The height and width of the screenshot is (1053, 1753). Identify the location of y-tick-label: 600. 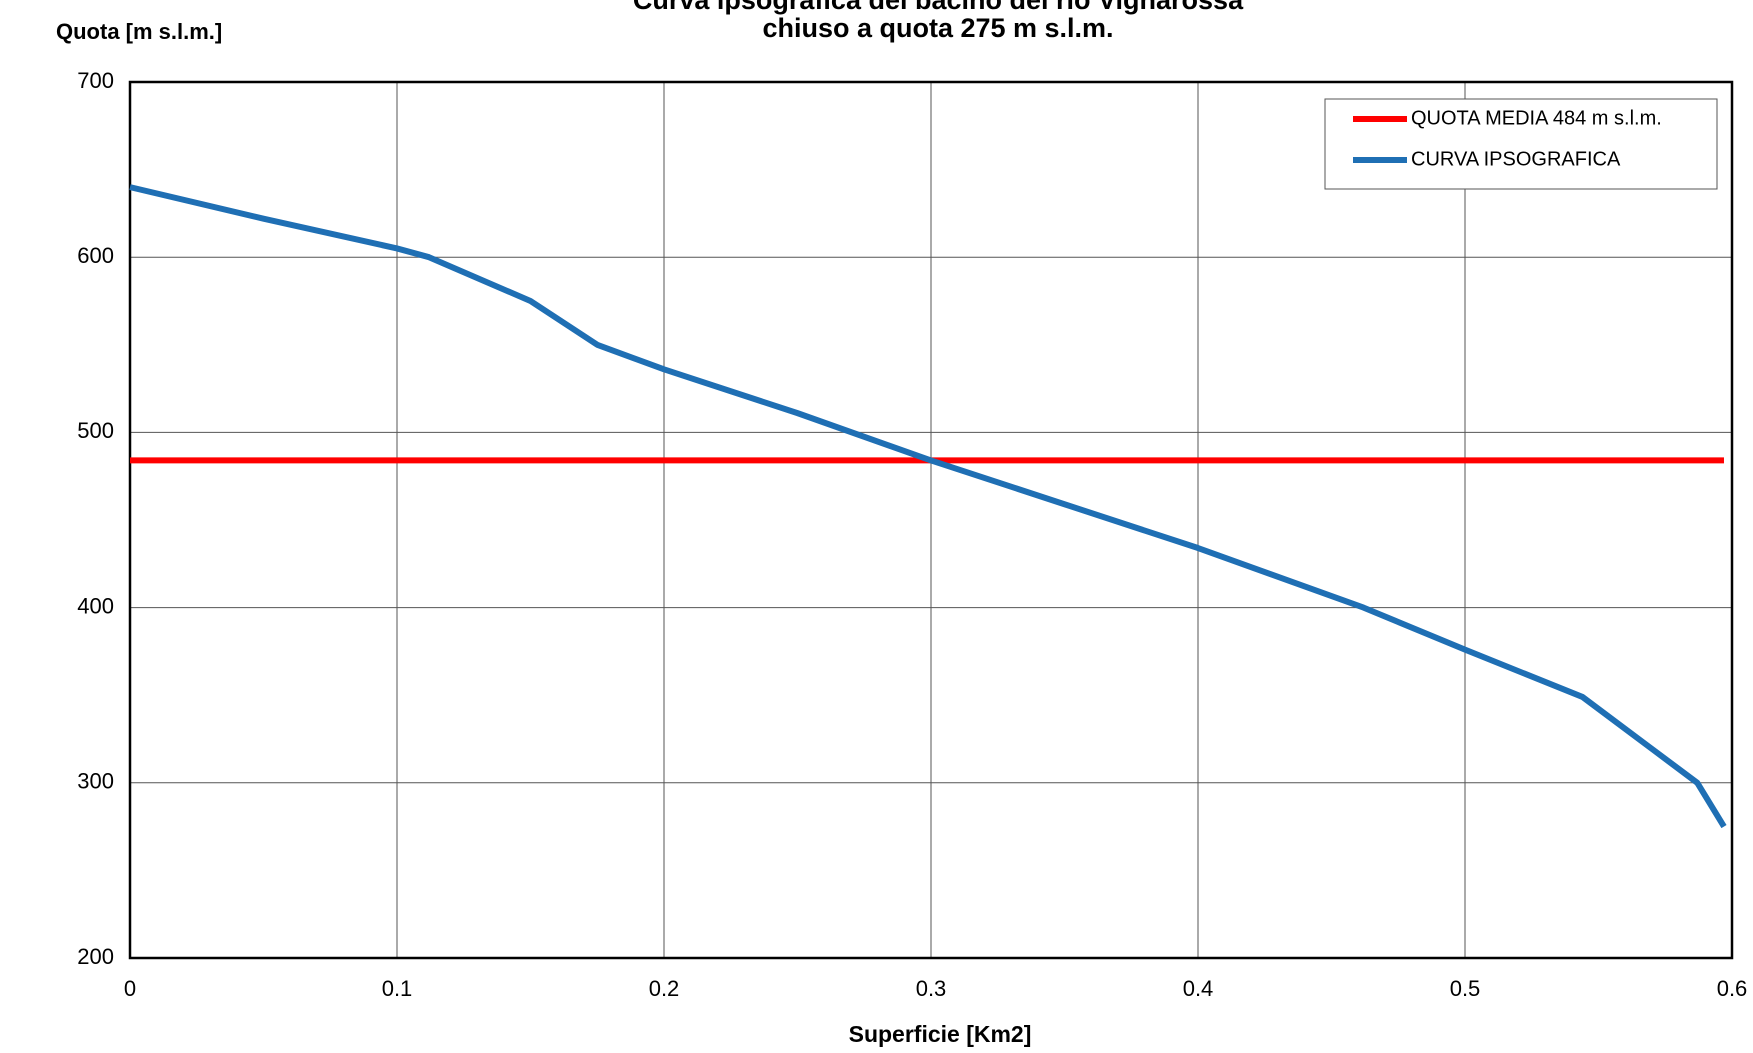
(95, 255).